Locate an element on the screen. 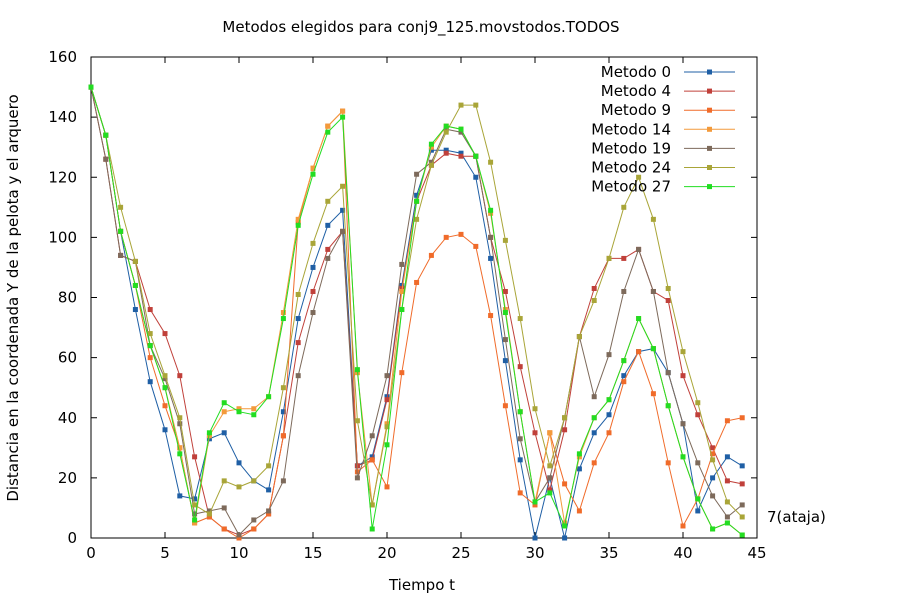 This screenshot has width=900, height=600. legend-label: Metodo 9 is located at coordinates (636, 110).